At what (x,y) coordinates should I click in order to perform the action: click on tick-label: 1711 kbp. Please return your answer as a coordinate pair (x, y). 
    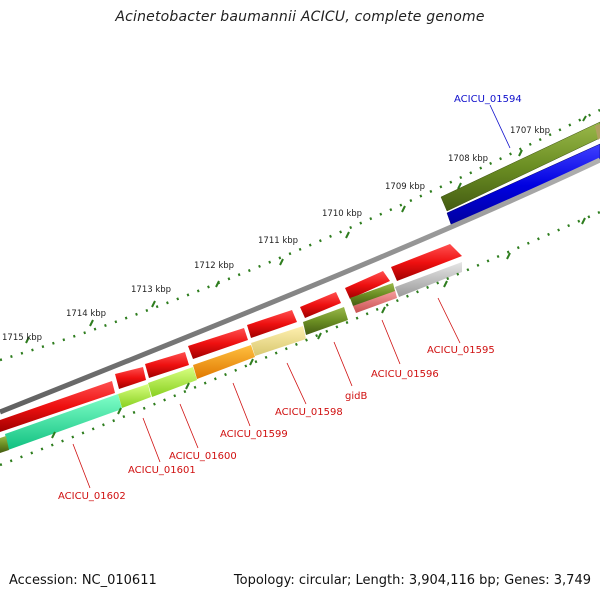
    Looking at the image, I should click on (278, 241).